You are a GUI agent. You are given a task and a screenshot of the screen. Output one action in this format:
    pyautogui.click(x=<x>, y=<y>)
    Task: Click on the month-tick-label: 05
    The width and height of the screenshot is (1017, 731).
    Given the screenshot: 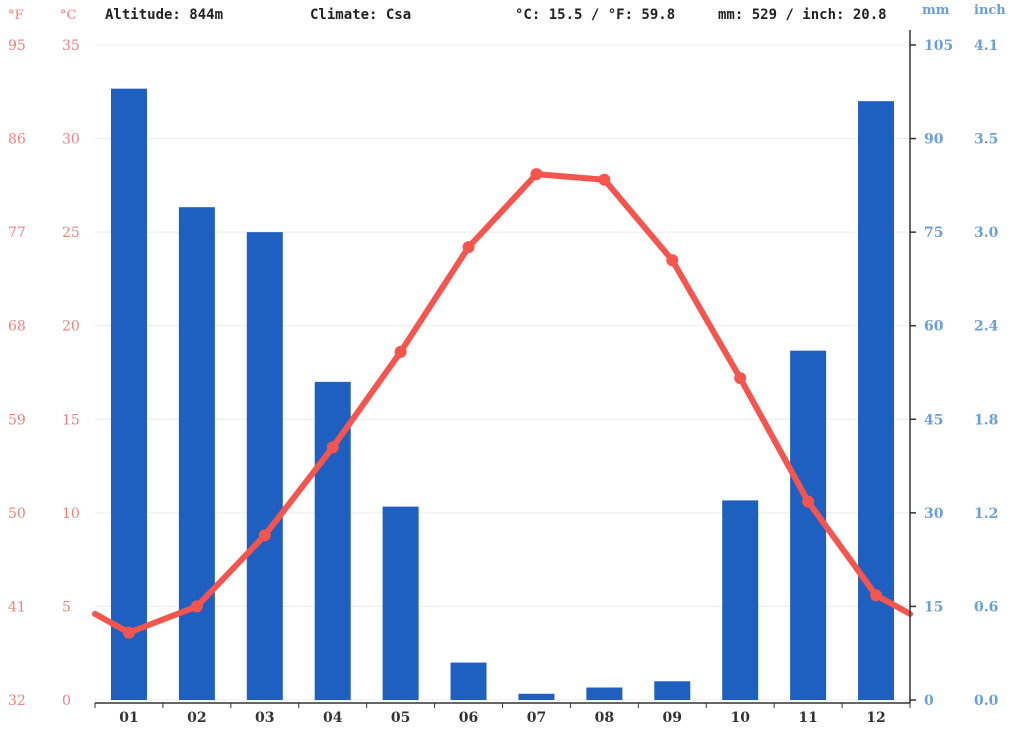 What is the action you would take?
    pyautogui.click(x=400, y=718)
    